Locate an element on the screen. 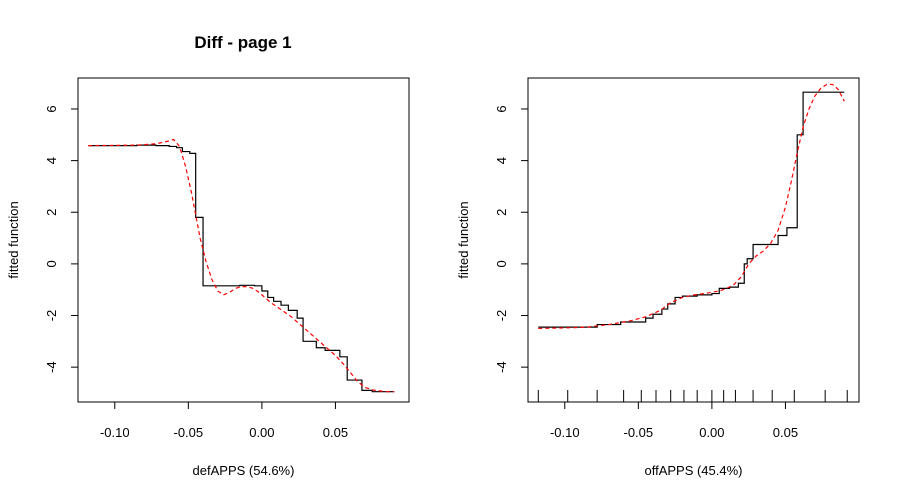 This screenshot has width=900, height=500. x-axis-label: defAPPS (54.6%) is located at coordinates (244, 470).